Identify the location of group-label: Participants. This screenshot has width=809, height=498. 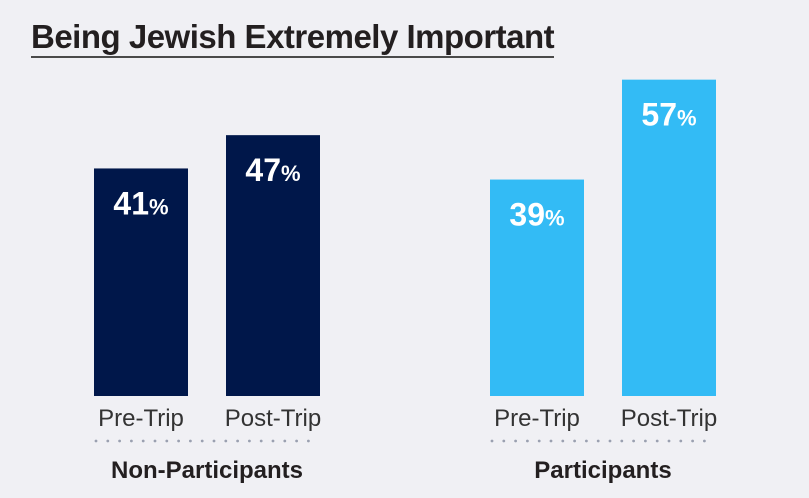
(602, 470).